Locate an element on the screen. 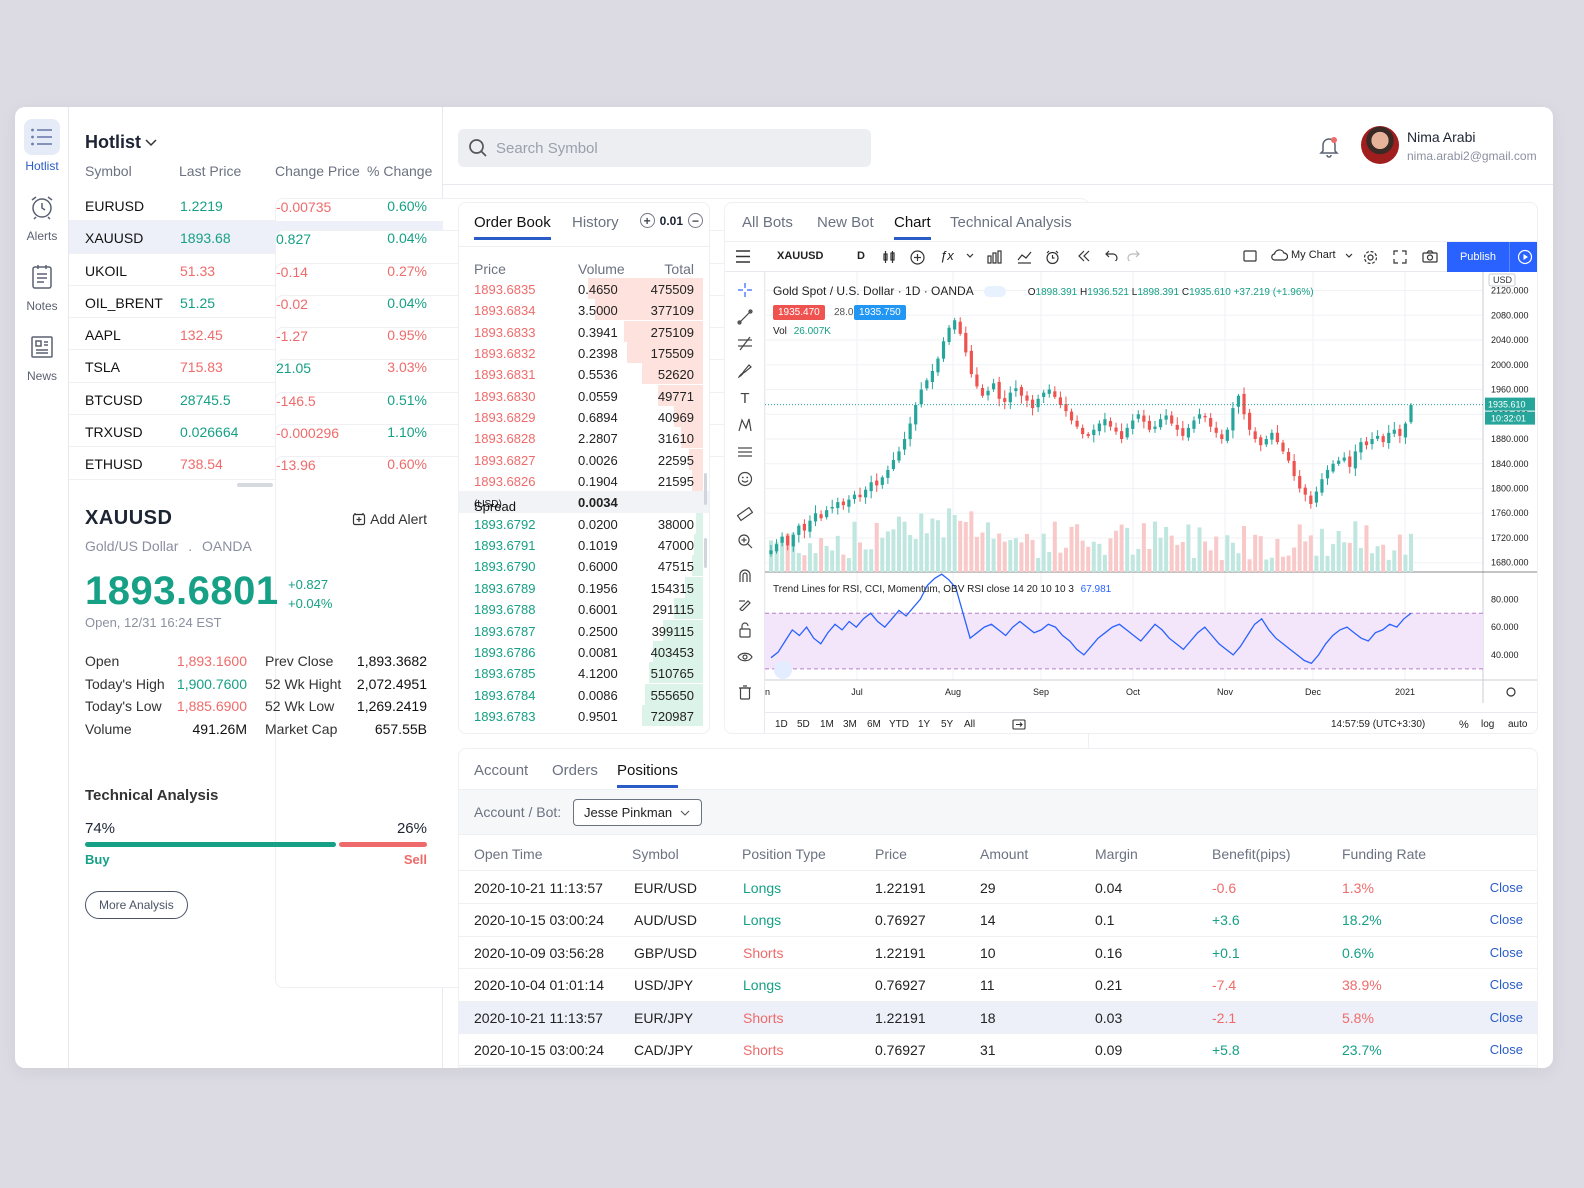  bid-row: 1893.6785 4.1200 510765 is located at coordinates (584, 673).